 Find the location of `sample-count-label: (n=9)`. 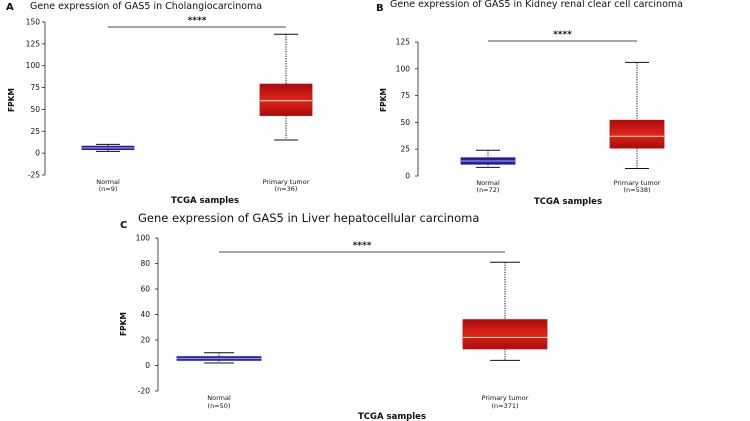

sample-count-label: (n=9) is located at coordinates (108, 189).